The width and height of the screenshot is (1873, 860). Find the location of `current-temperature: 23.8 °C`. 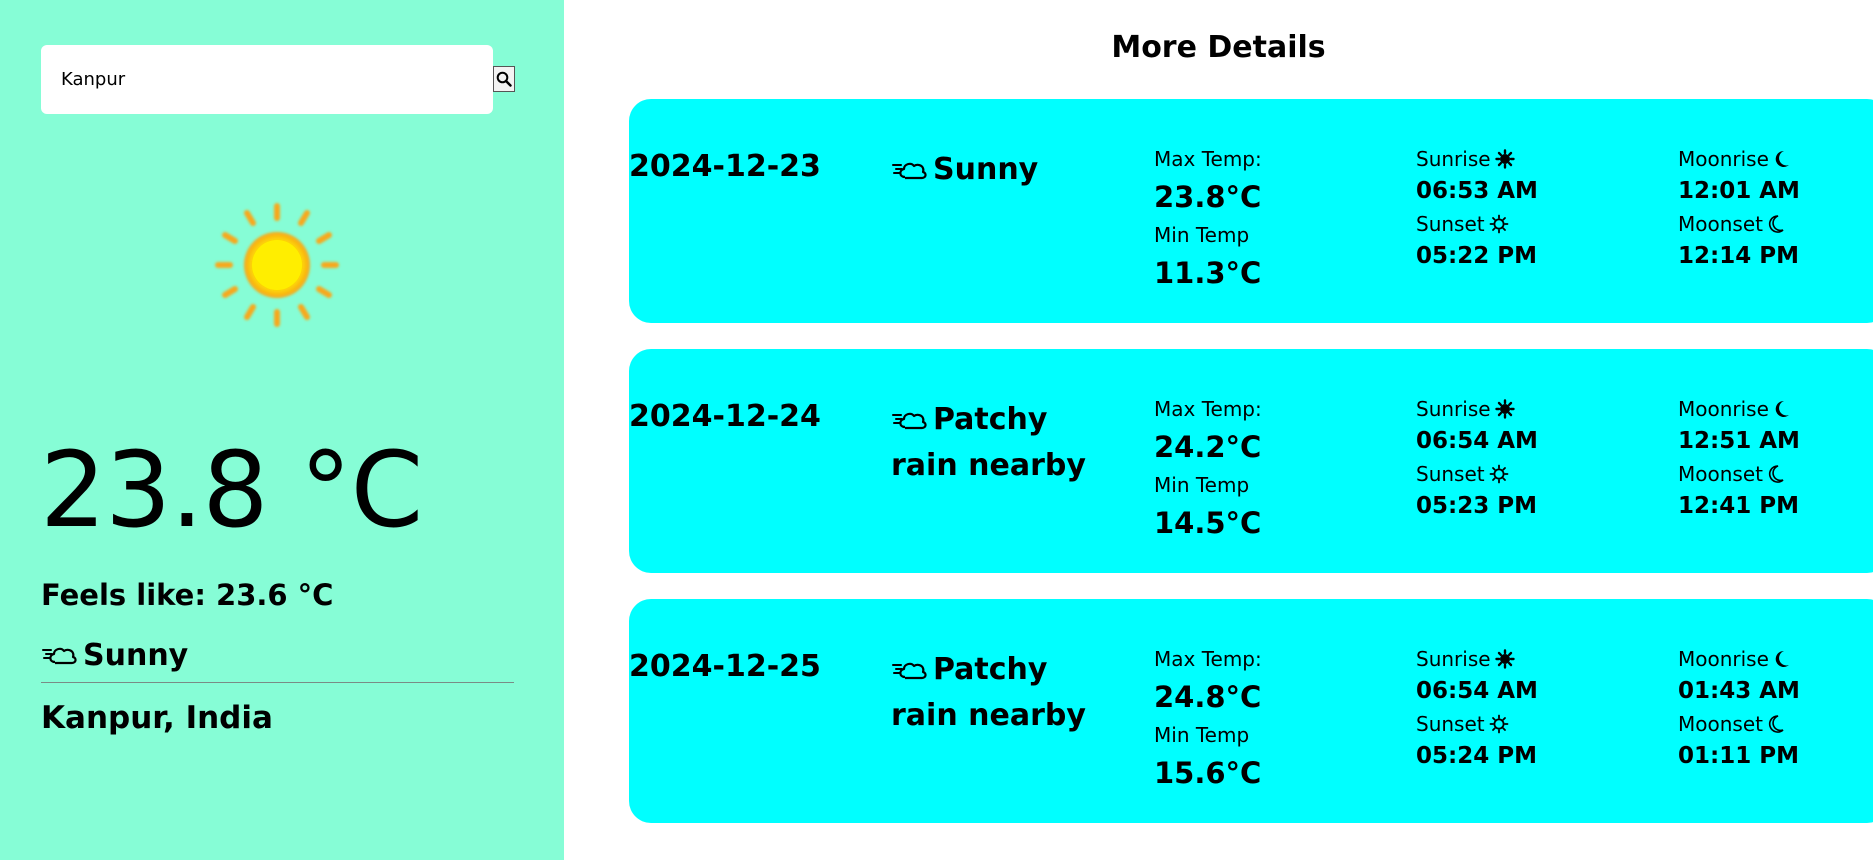

current-temperature: 23.8 °C is located at coordinates (231, 490).